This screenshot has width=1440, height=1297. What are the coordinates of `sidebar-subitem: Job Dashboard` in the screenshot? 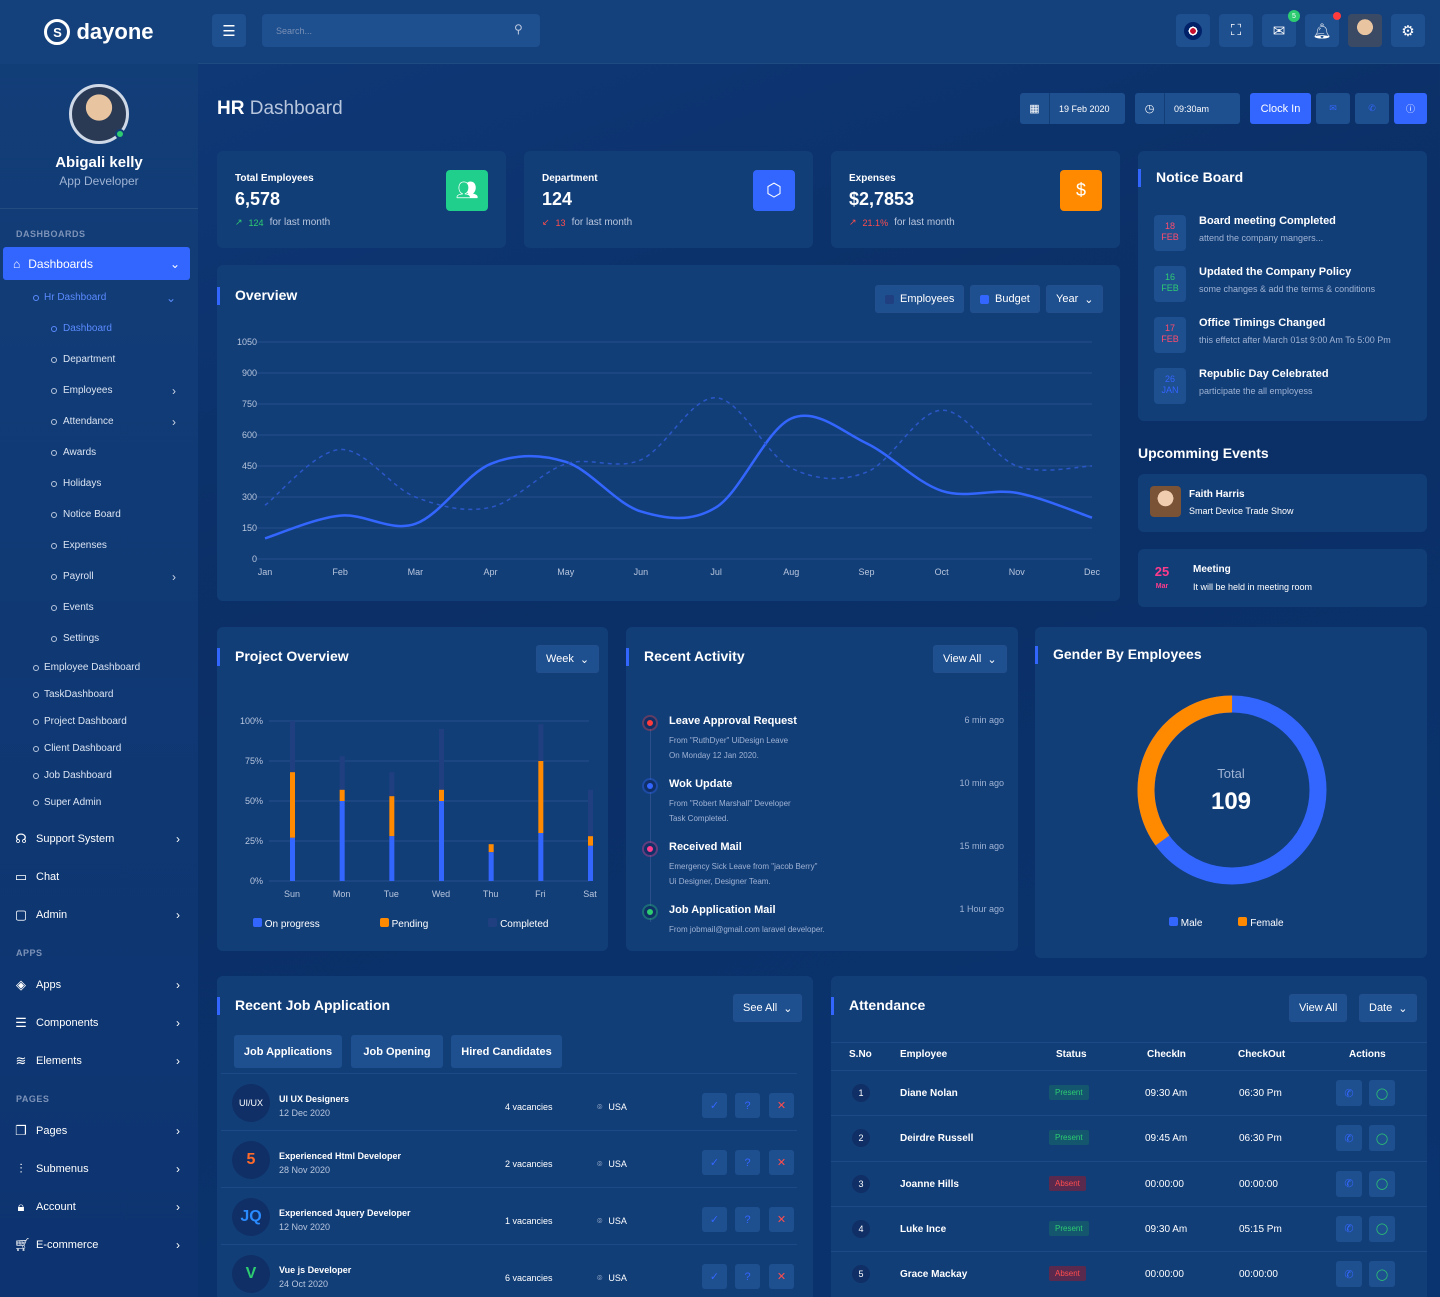 It's located at (99, 775).